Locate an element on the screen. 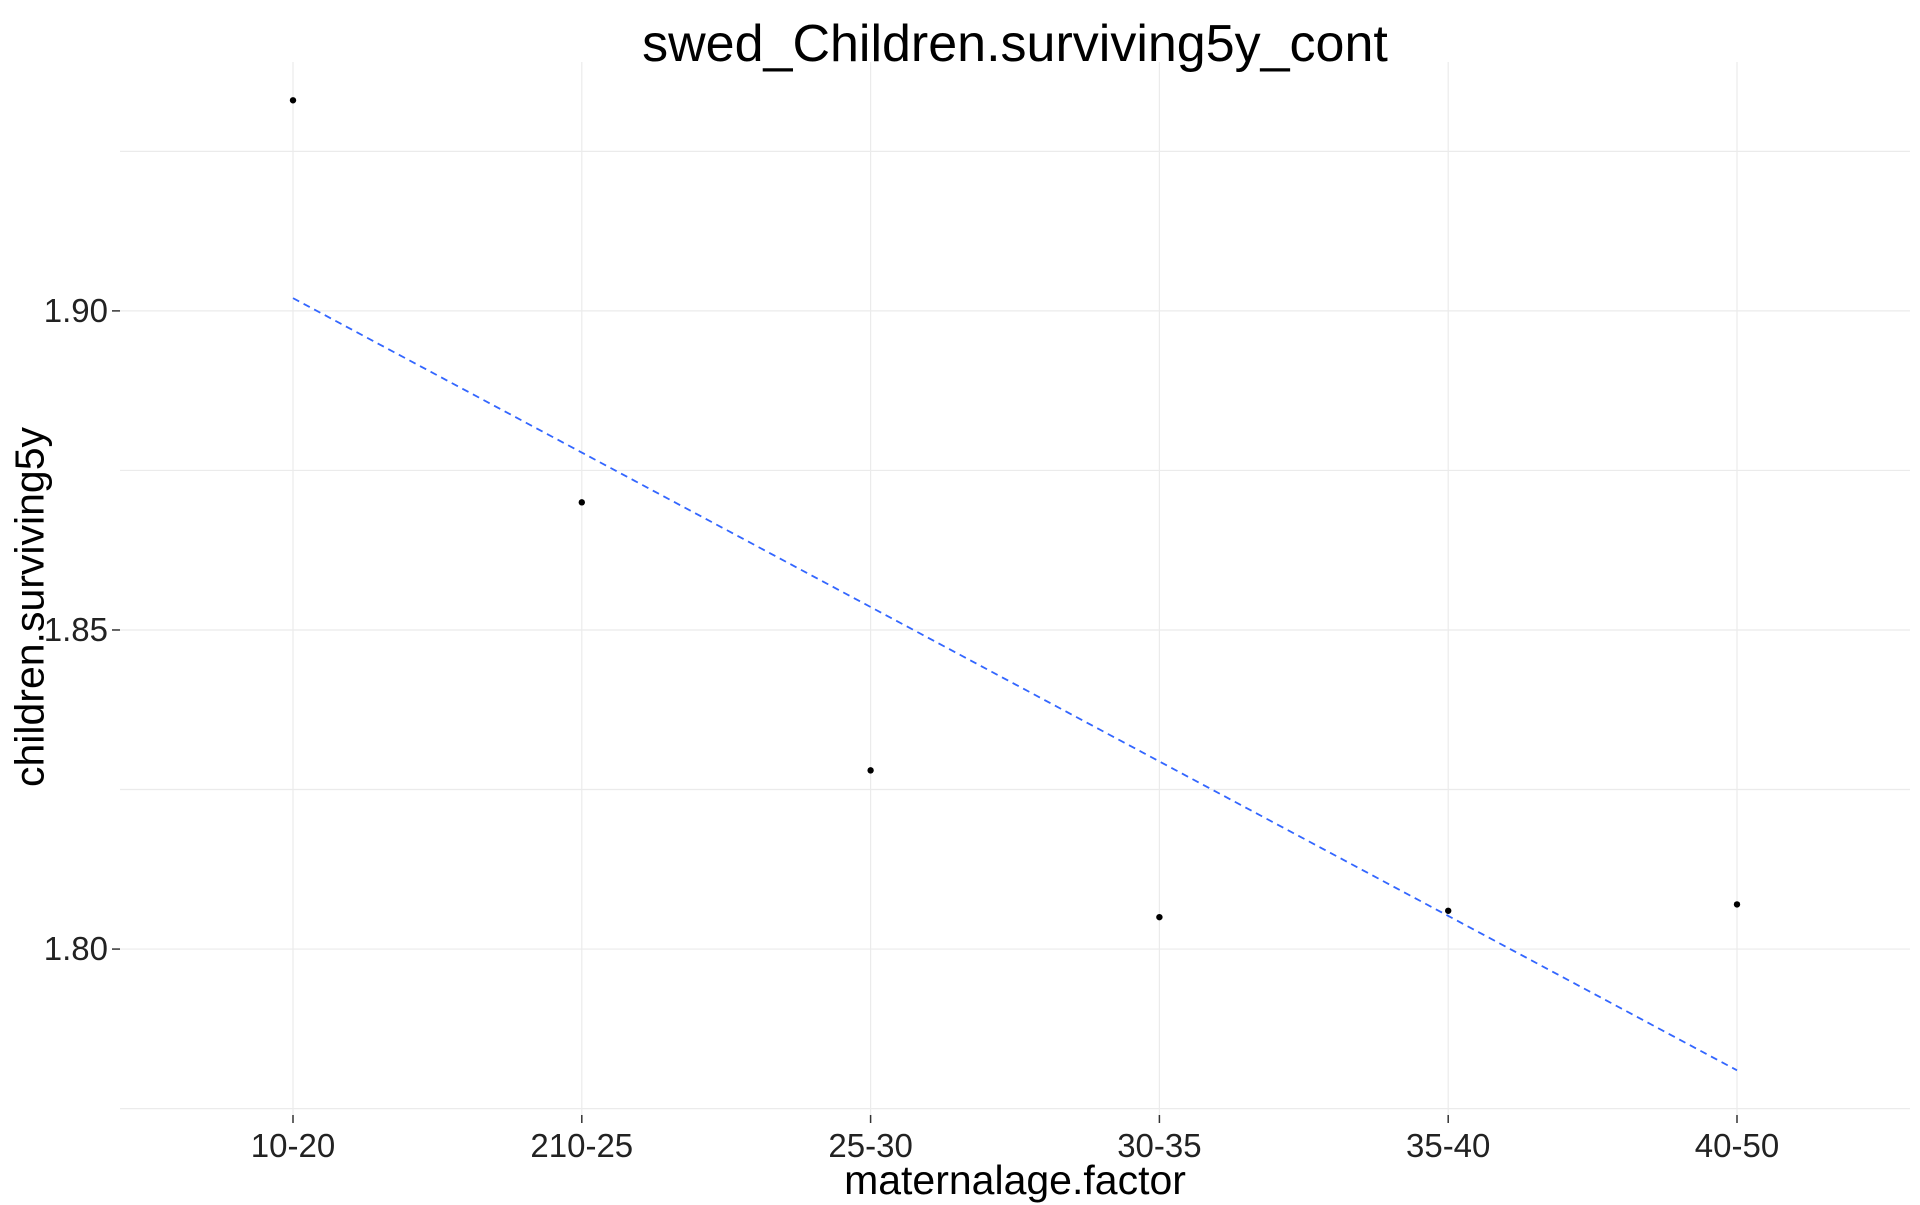 This screenshot has height=1205, width=1920. chart-title: swed_Children.surviving5y_cont is located at coordinates (1015, 44).